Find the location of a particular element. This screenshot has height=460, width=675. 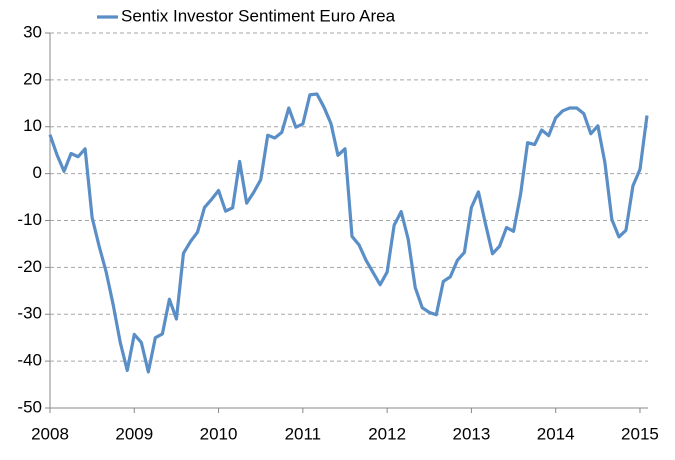

legend-label: Sentix Investor Sentiment Euro Area is located at coordinates (258, 15).